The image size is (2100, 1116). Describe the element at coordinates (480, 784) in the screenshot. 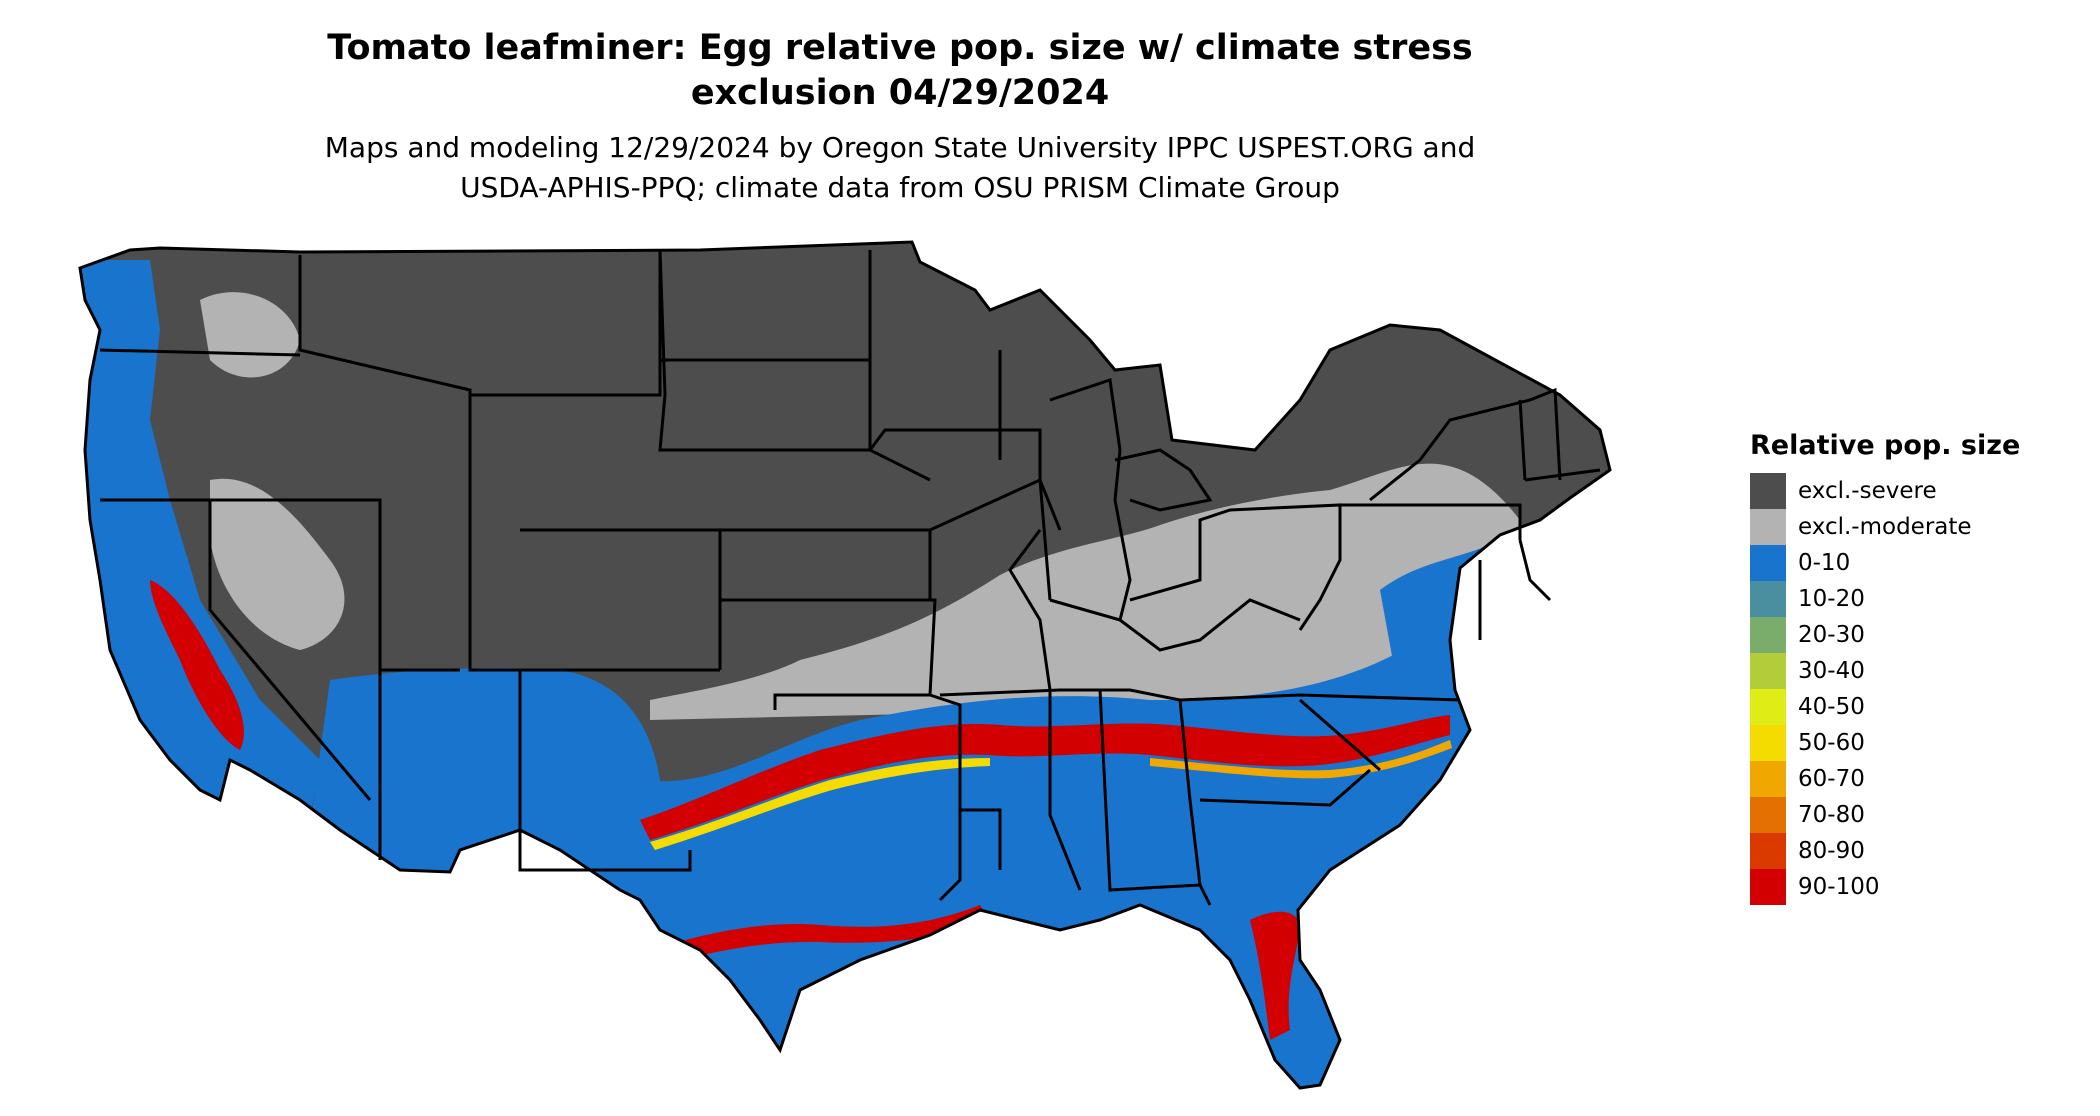

I see `zone-low-southwest` at that location.